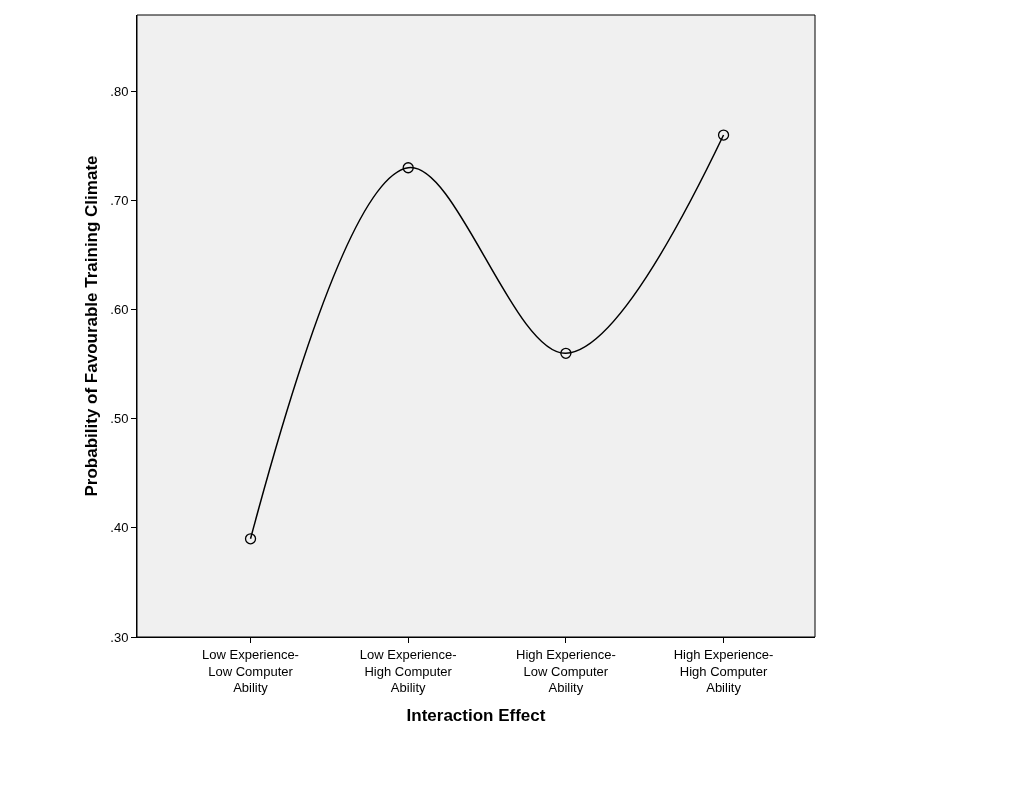 The width and height of the screenshot is (1011, 790). Describe the element at coordinates (250, 671) in the screenshot. I see `x-tick-label: Low Experience- Low Computer Ability` at that location.